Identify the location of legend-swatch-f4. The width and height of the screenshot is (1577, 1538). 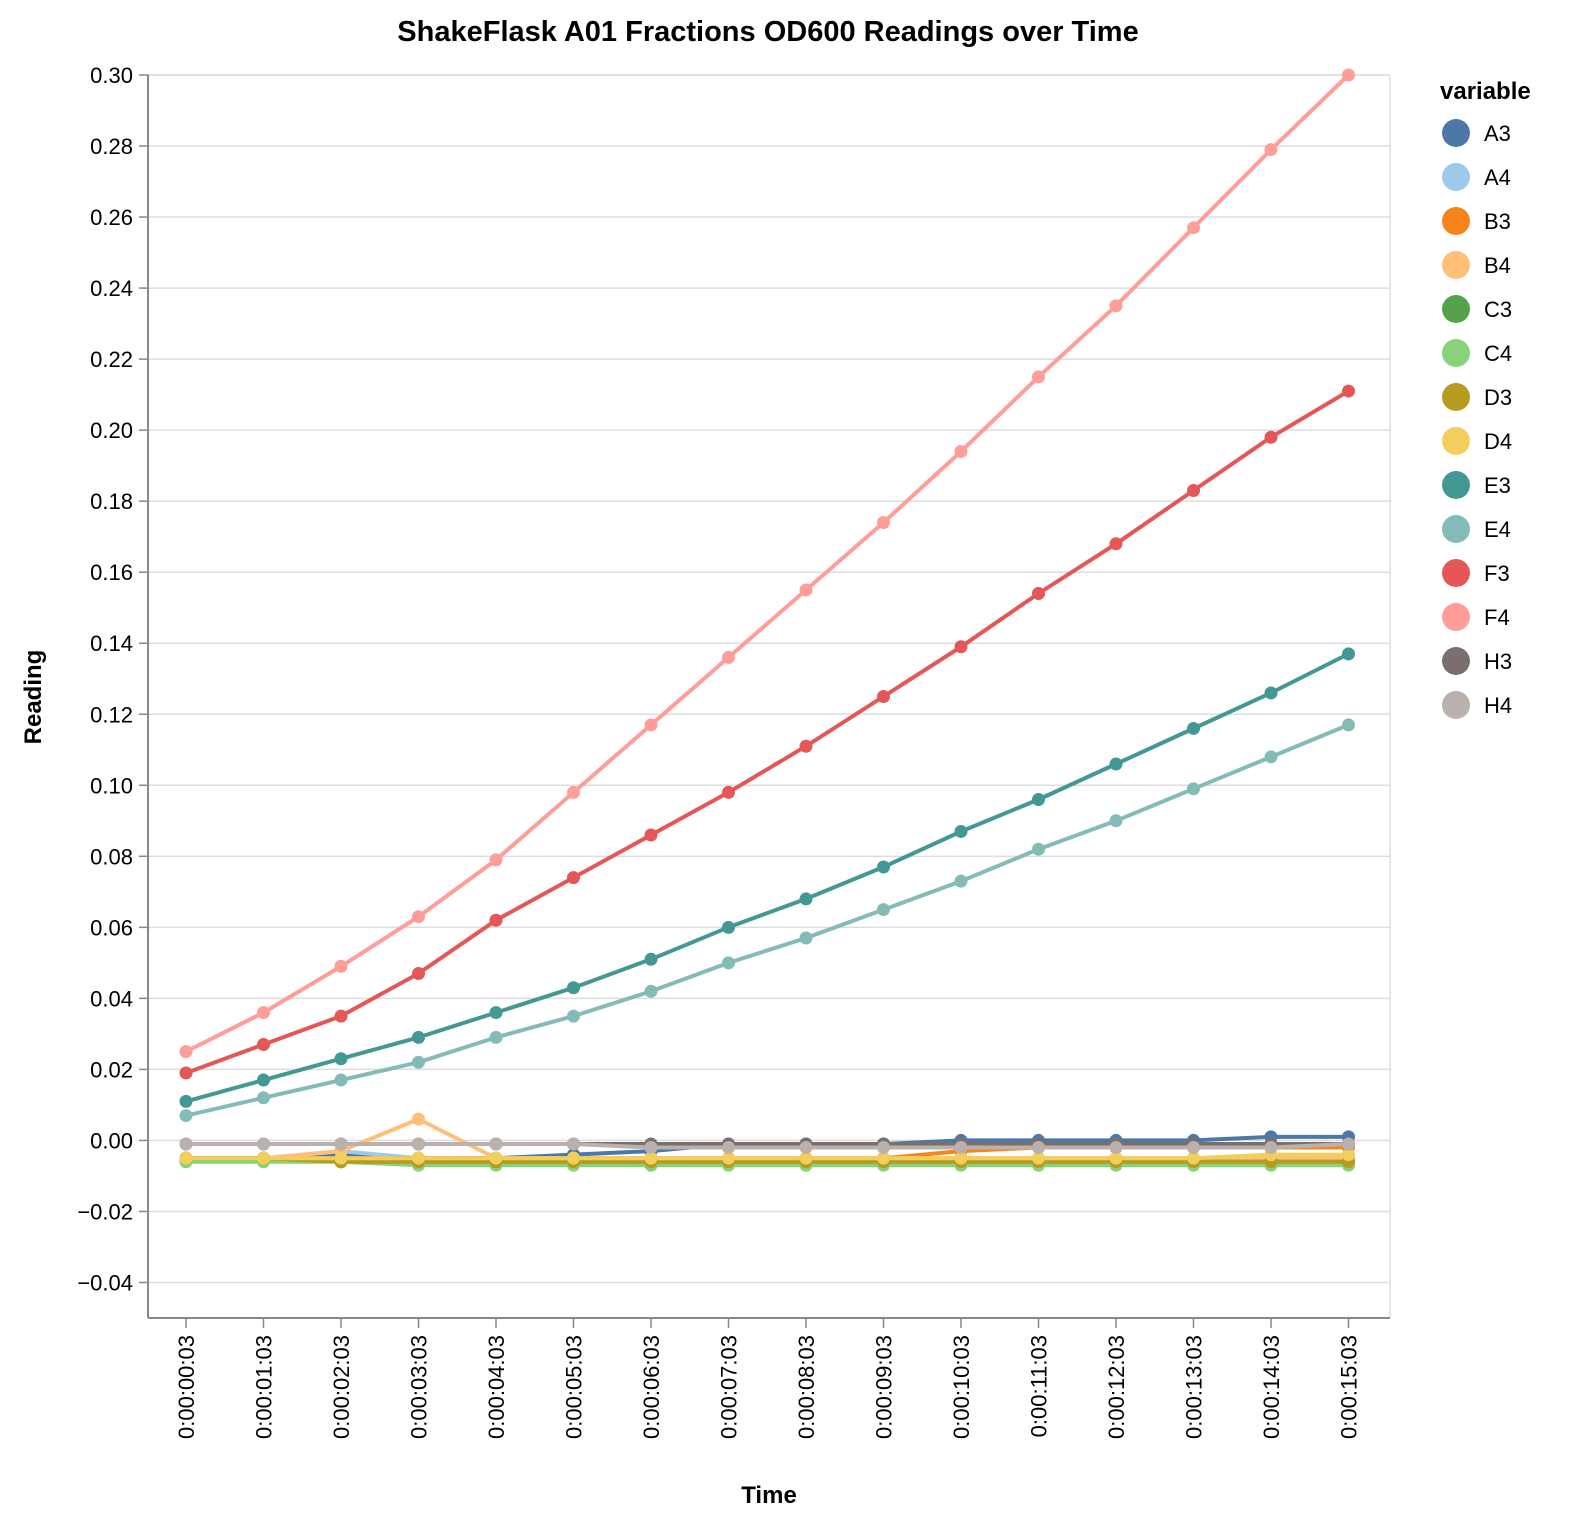
(1456, 617).